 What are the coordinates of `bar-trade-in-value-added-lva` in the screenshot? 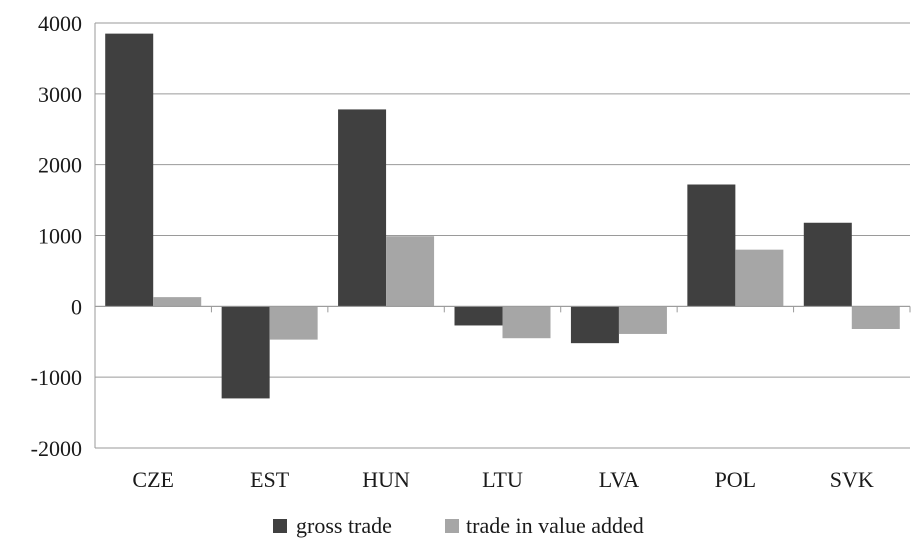 It's located at (642, 320).